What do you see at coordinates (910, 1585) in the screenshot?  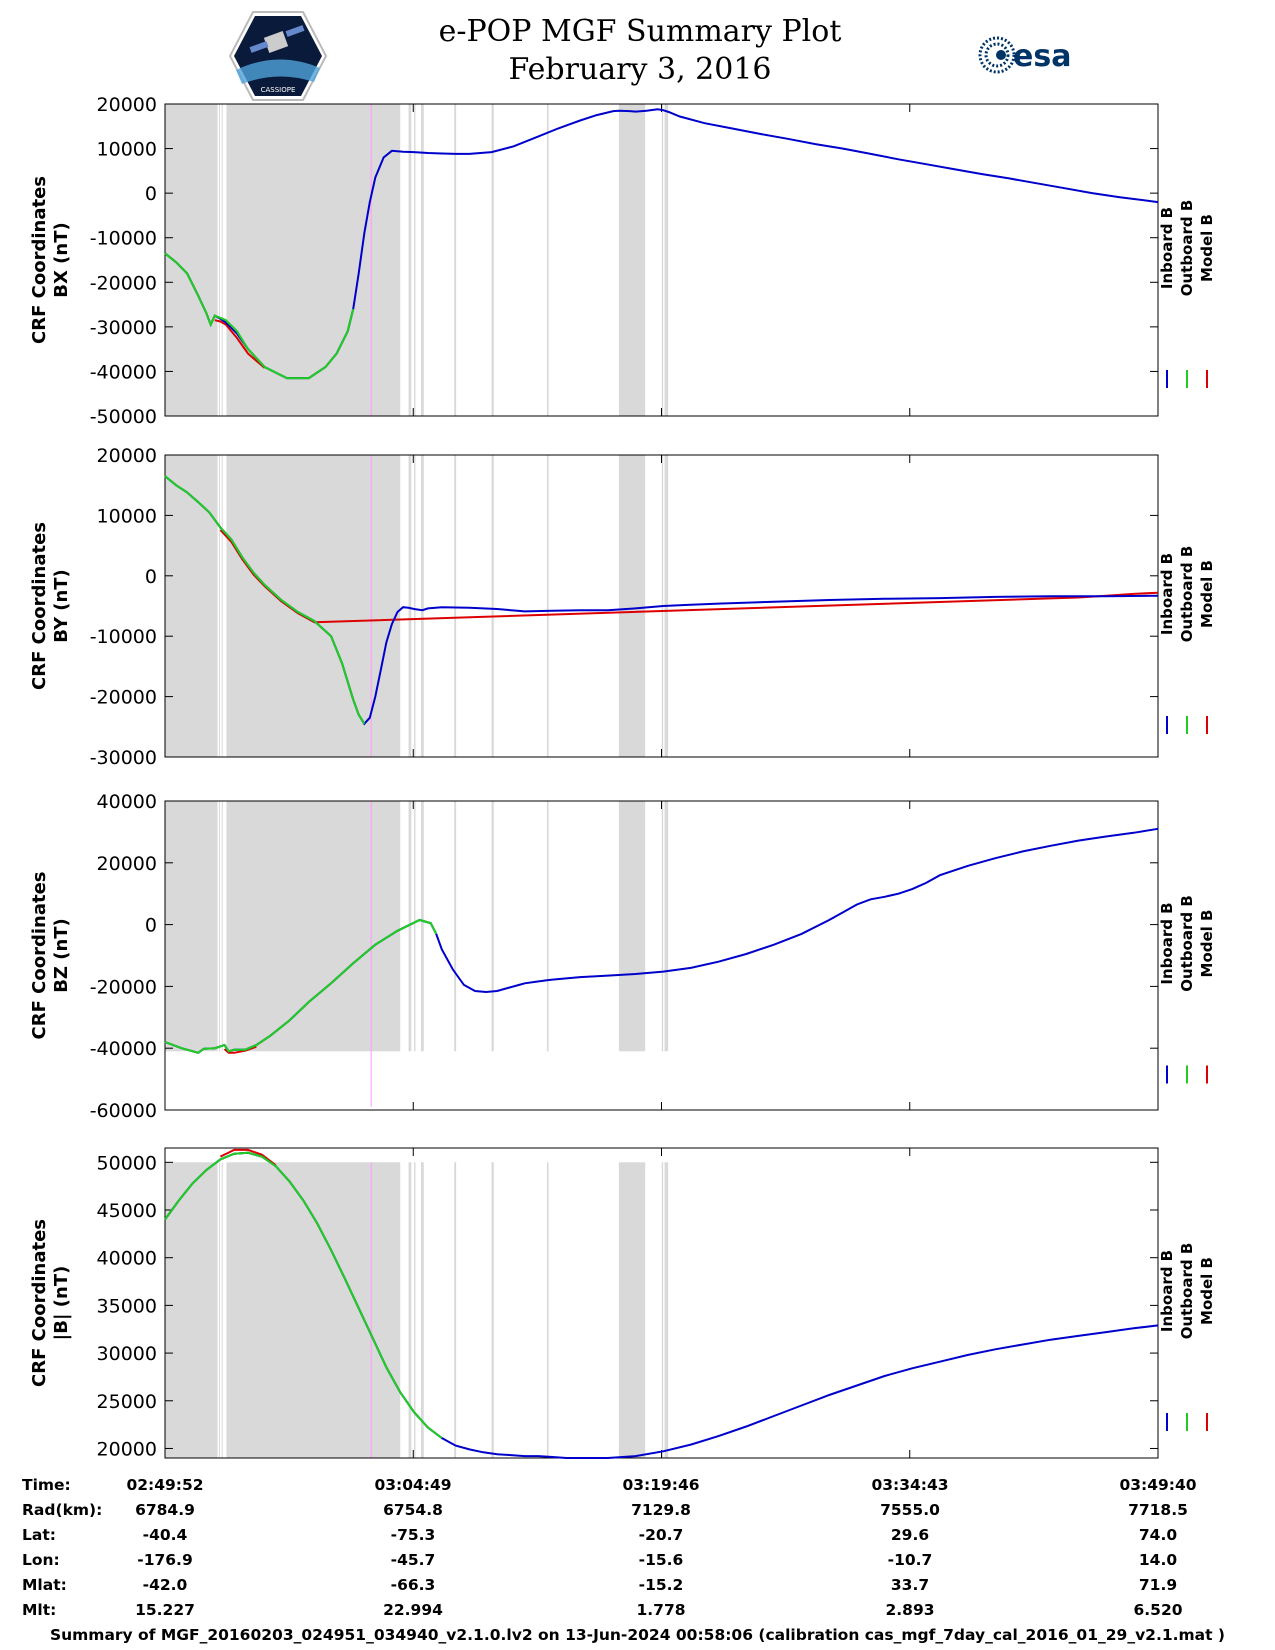 I see `ephemeris-value: 33.7` at bounding box center [910, 1585].